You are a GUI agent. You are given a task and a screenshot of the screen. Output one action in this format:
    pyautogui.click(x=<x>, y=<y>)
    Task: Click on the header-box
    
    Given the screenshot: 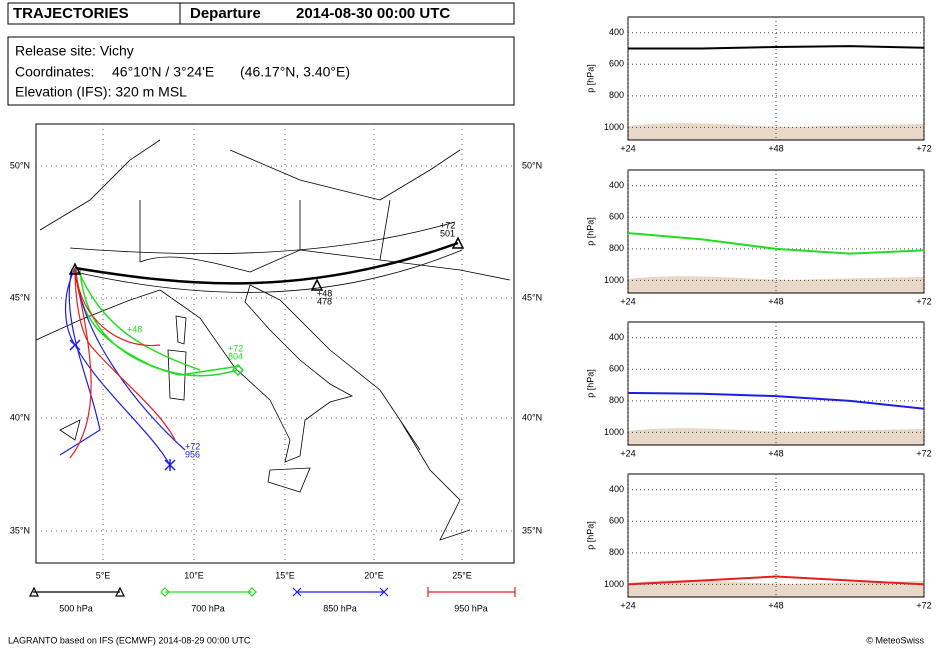 What is the action you would take?
    pyautogui.click(x=261, y=13)
    